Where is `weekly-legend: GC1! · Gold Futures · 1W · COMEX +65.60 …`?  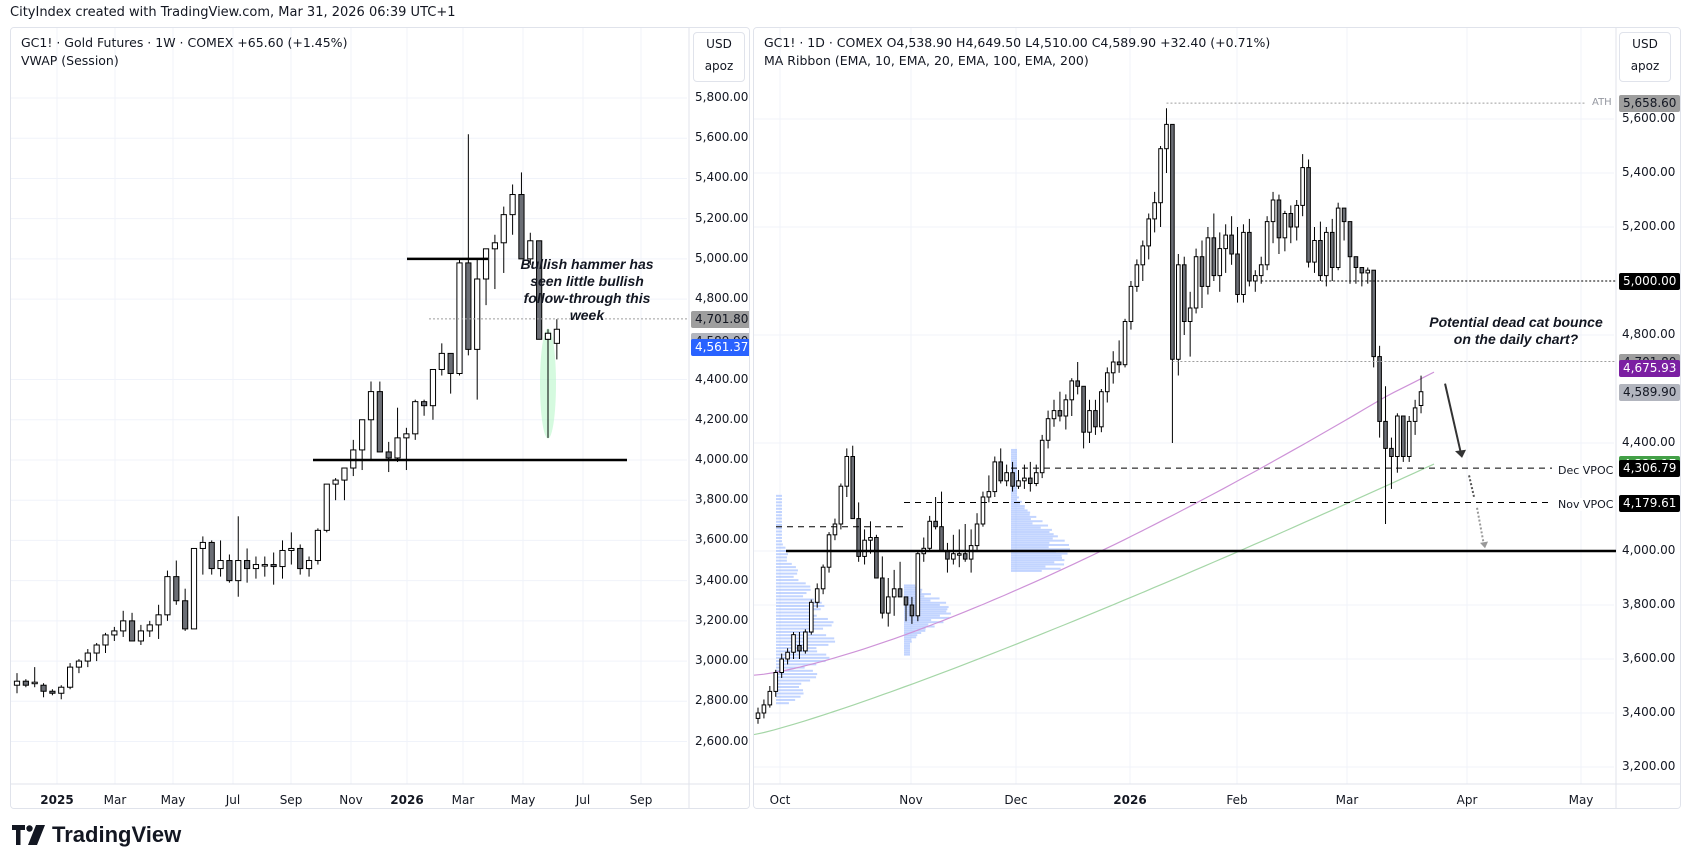
weekly-legend: GC1! · Gold Futures · 1W · COMEX +65.60 … is located at coordinates (184, 52).